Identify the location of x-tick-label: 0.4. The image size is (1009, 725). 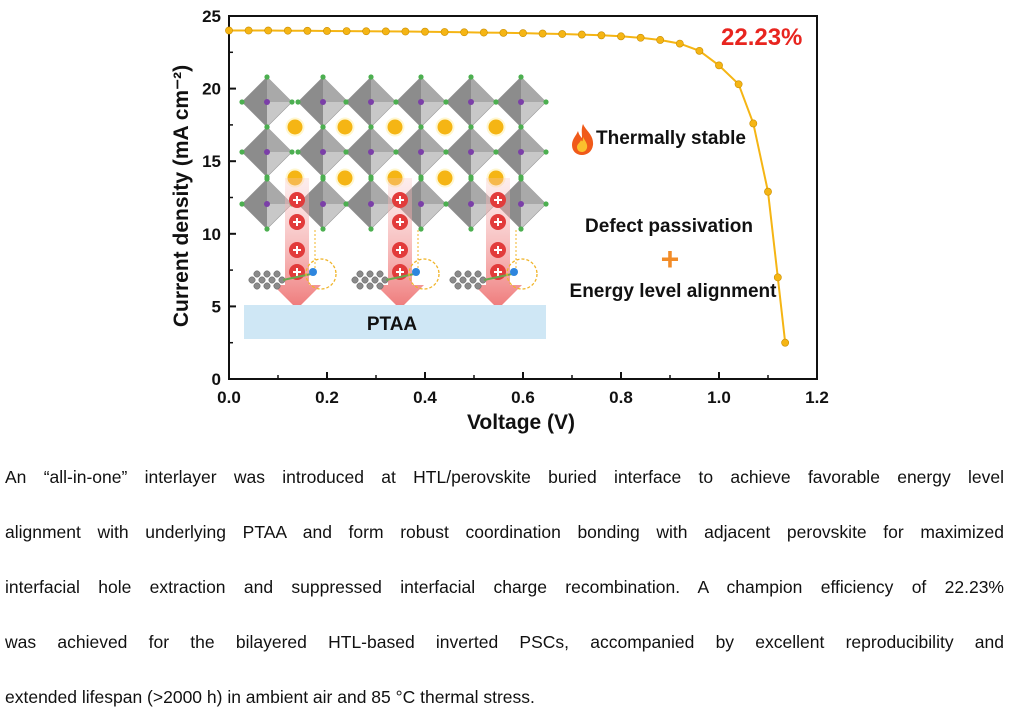
(425, 397).